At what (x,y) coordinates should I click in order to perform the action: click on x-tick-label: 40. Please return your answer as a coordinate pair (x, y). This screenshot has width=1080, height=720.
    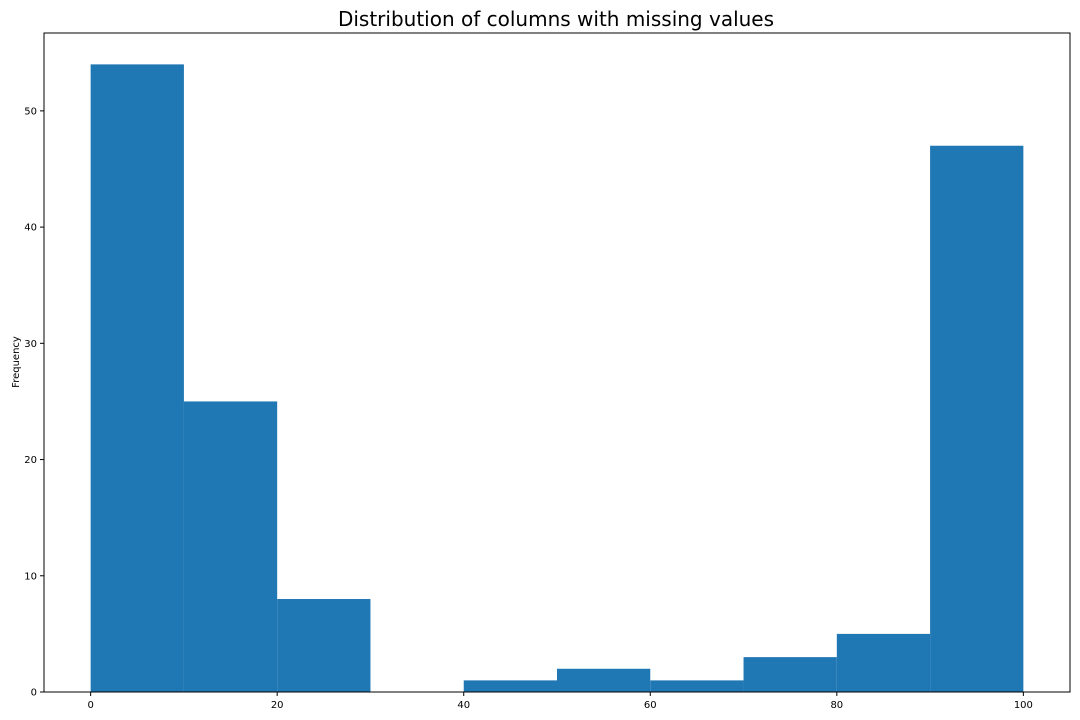
    Looking at the image, I should click on (463, 705).